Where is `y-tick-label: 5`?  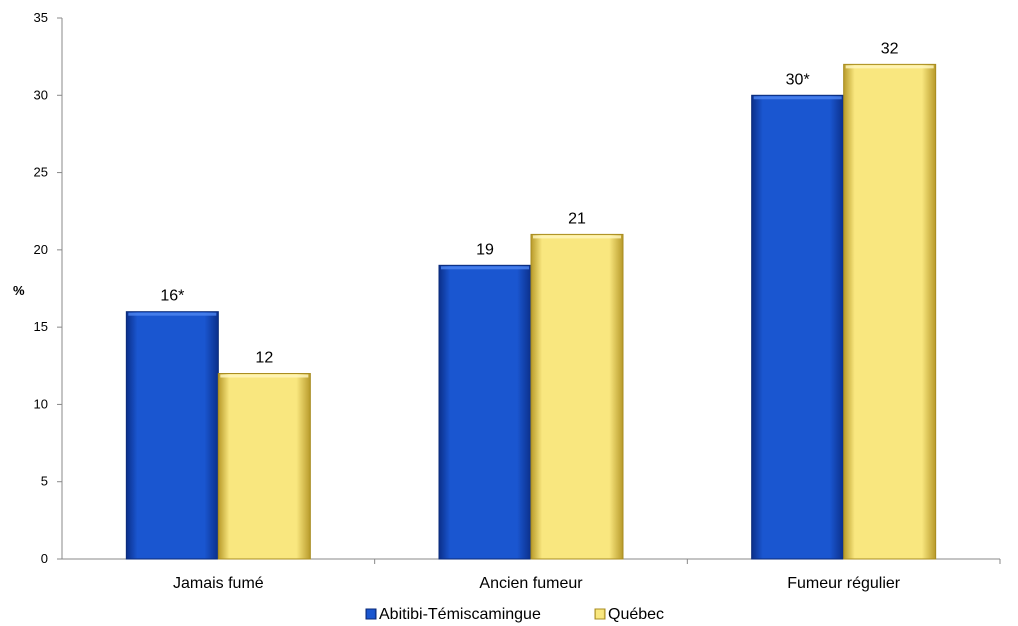 y-tick-label: 5 is located at coordinates (44, 481).